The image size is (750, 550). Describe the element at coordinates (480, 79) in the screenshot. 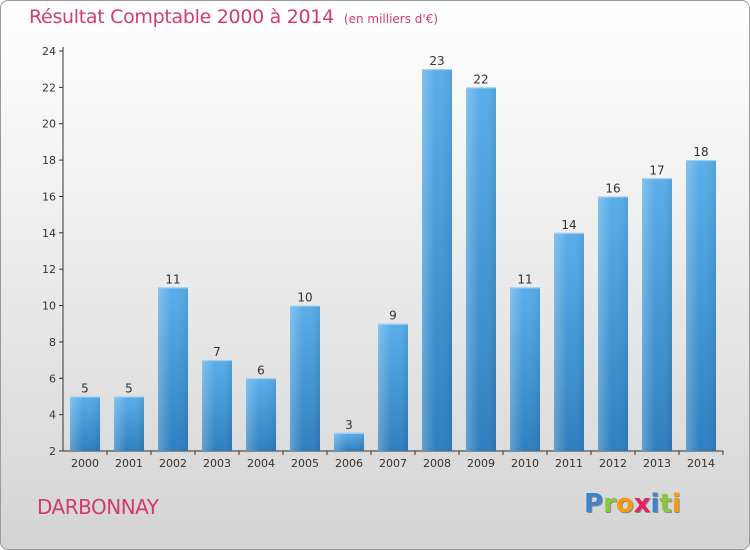

I see `data-label: 22` at that location.